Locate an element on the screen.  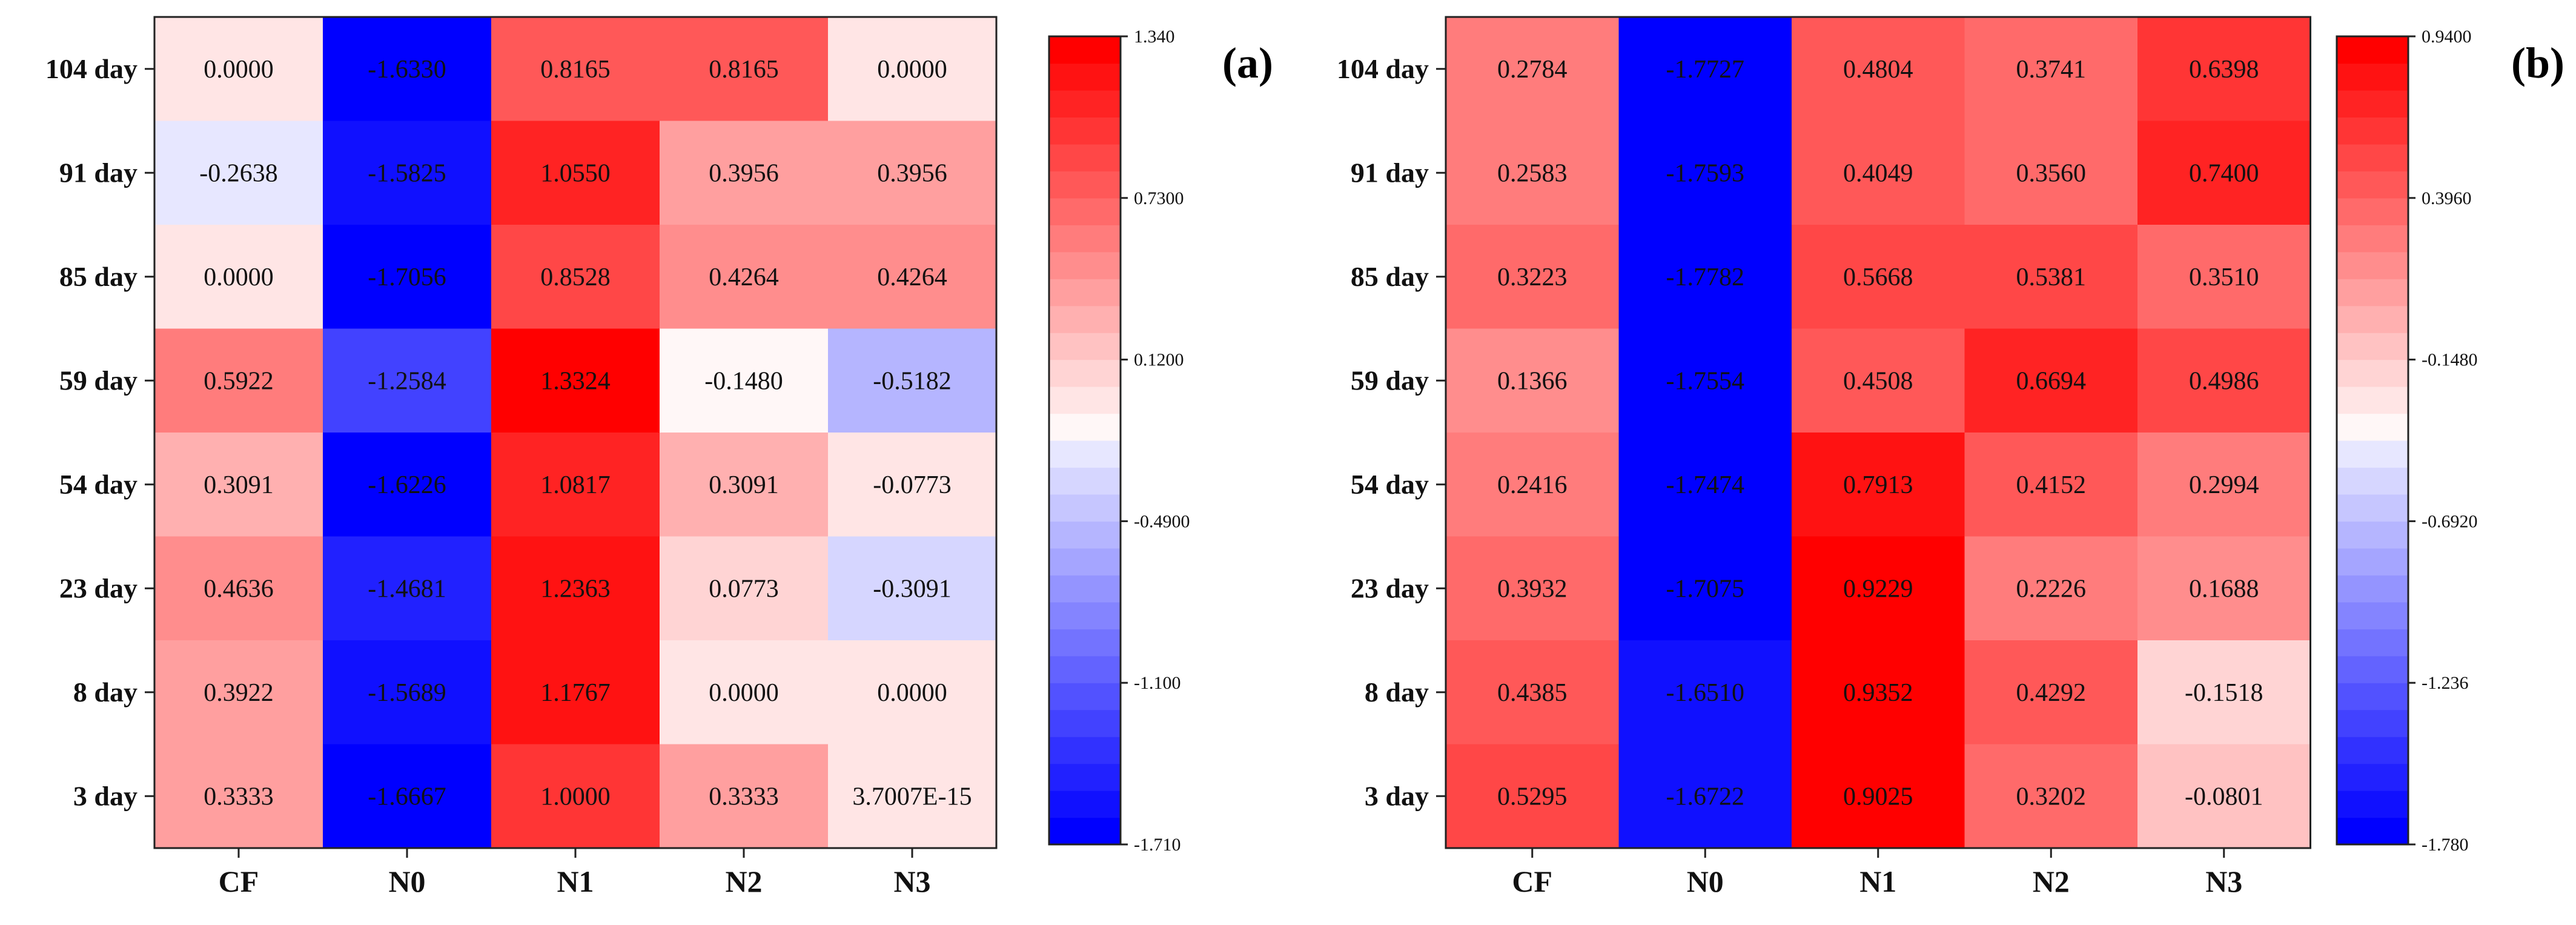
cell-value-label: -1.5825 is located at coordinates (407, 173).